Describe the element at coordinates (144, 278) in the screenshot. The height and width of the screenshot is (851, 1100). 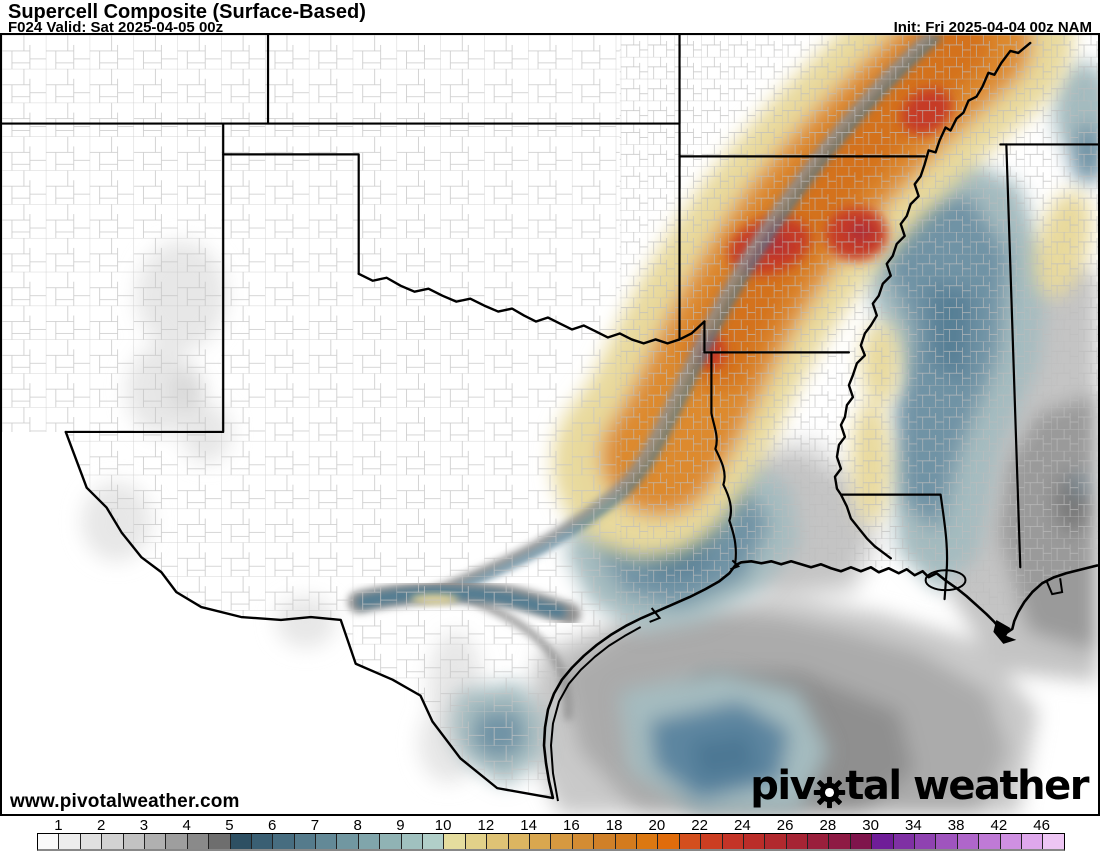
I see `newmexico-texas-border` at that location.